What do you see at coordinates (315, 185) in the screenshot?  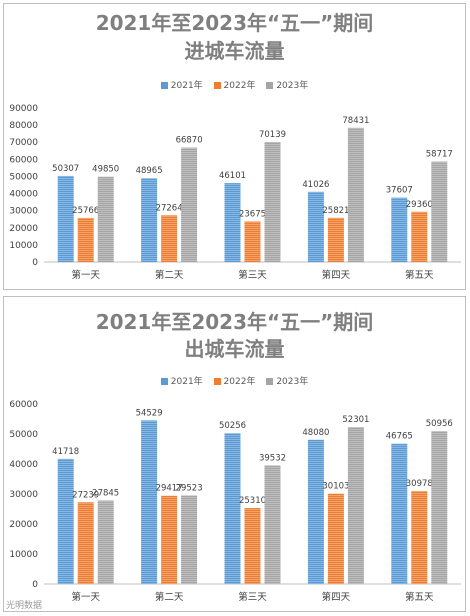 I see `data-label: 41026` at bounding box center [315, 185].